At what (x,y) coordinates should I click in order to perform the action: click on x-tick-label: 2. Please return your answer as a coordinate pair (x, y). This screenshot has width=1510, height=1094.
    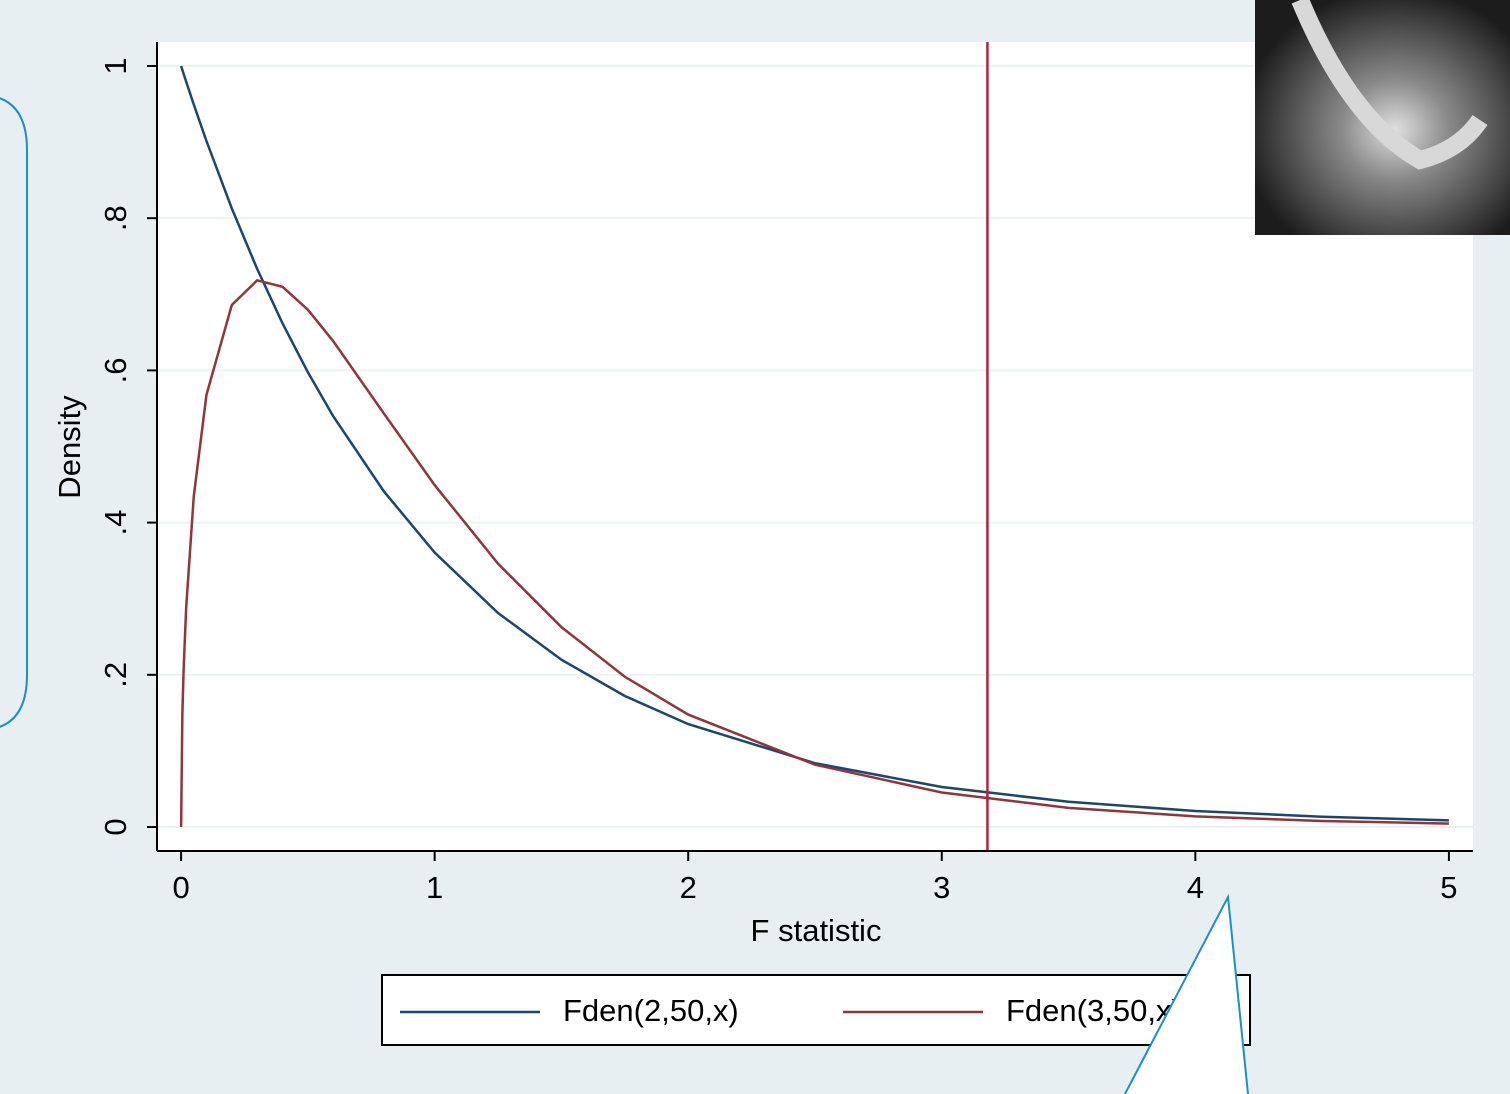
    Looking at the image, I should click on (688, 887).